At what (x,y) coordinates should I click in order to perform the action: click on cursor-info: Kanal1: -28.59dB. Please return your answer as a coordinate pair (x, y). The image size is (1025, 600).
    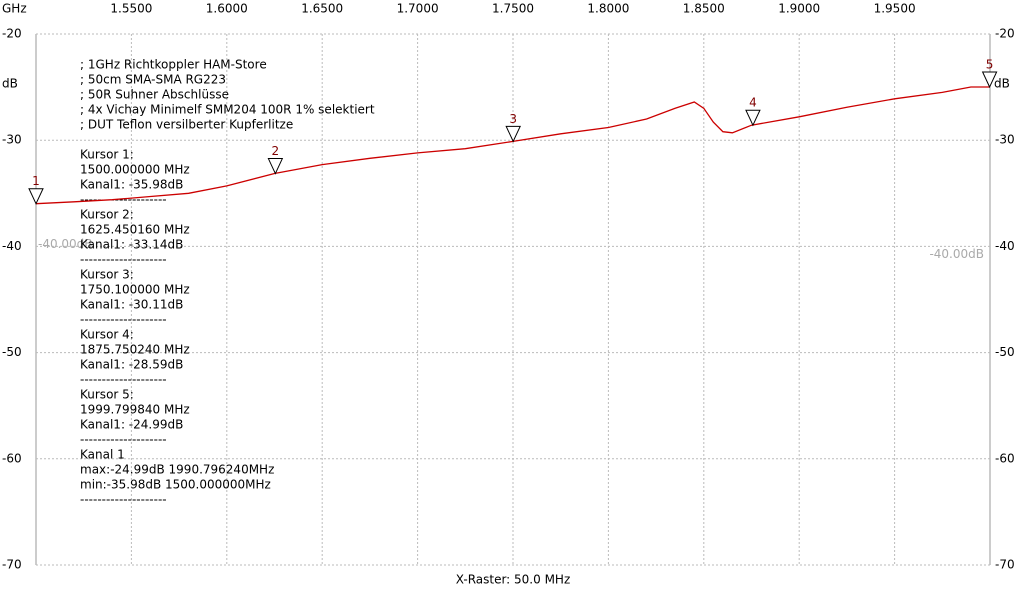
    Looking at the image, I should click on (131, 365).